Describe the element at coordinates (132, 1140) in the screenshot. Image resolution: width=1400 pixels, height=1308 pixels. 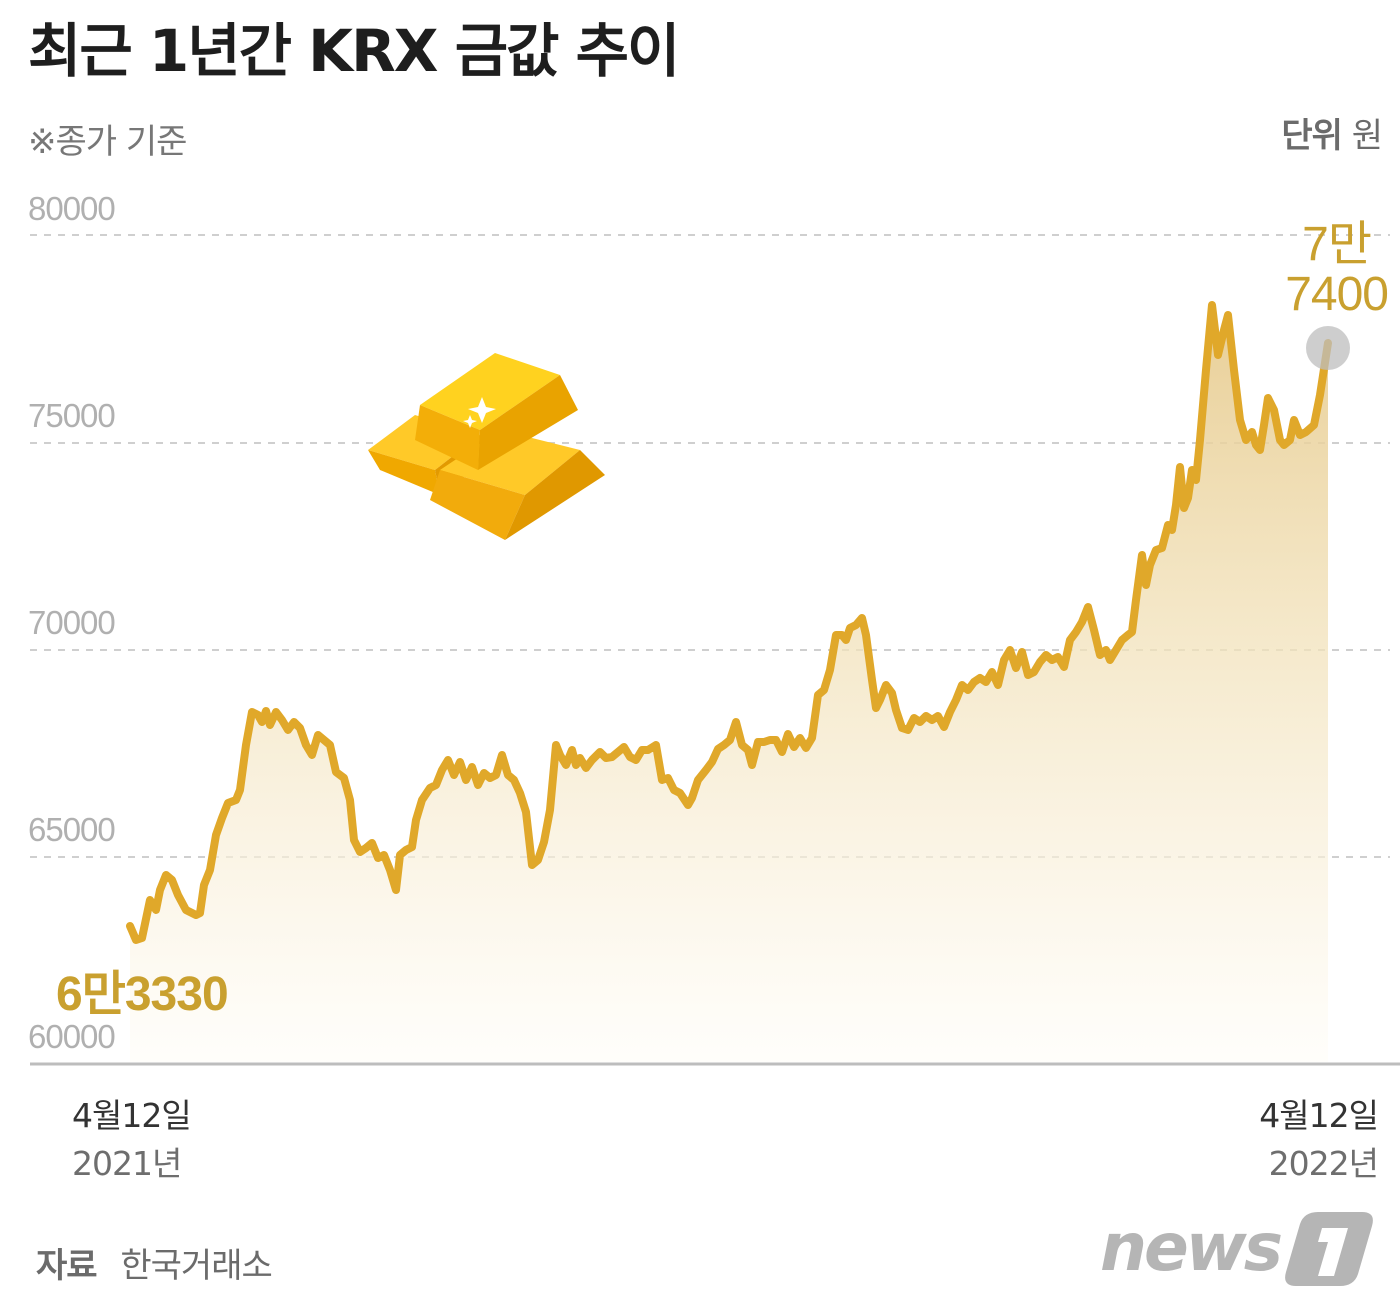
I see `x-start-label: 4월12일 2021년` at that location.